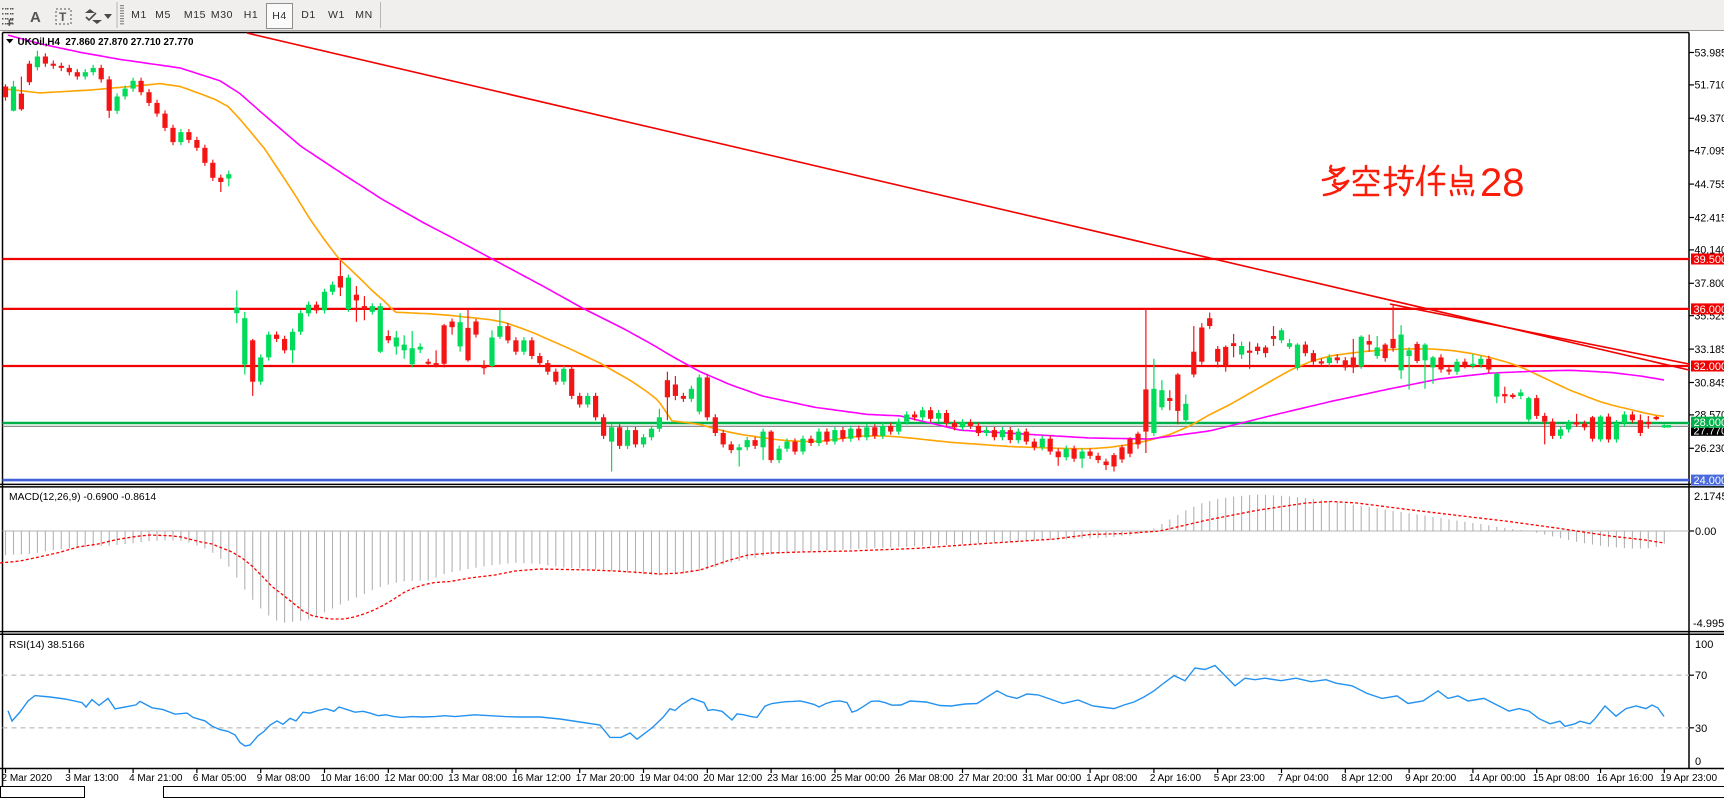 This screenshot has height=798, width=1724. I want to click on svg-text: 2 Mar 2020, so click(27, 778).